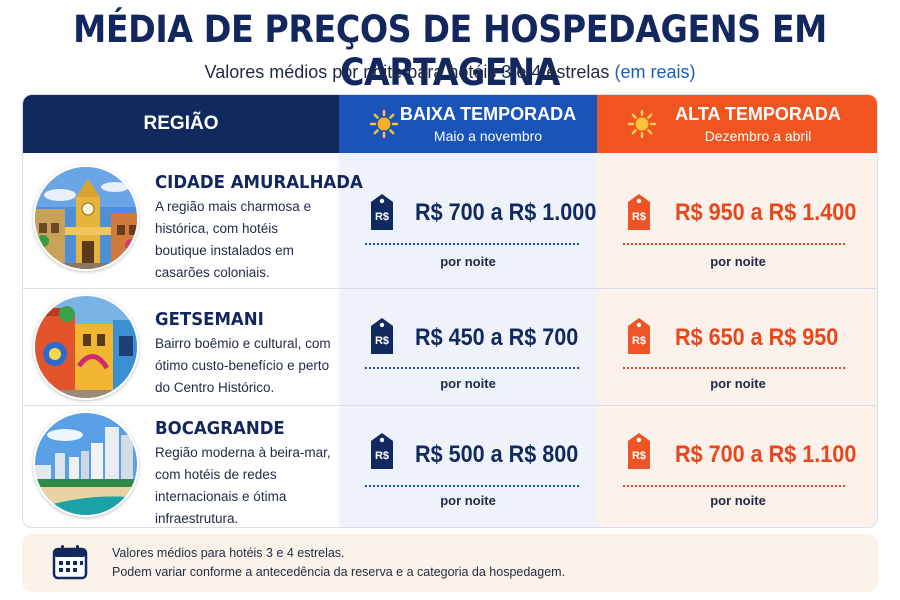  Describe the element at coordinates (497, 454) in the screenshot. I see `low-season-price: R$ 500 a R$ 800` at that location.